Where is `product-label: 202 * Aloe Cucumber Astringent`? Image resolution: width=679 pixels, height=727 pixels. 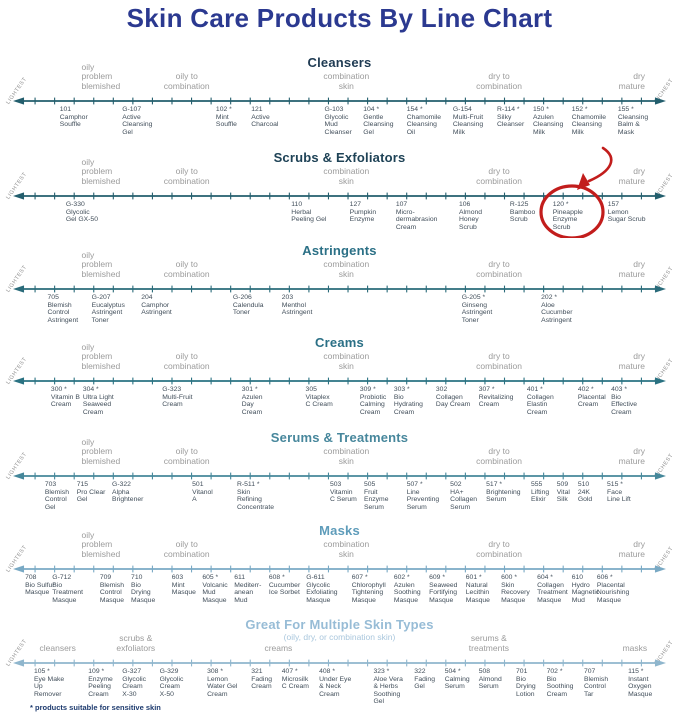
product-label: 202 * Aloe Cucumber Astringent is located at coordinates (557, 309).